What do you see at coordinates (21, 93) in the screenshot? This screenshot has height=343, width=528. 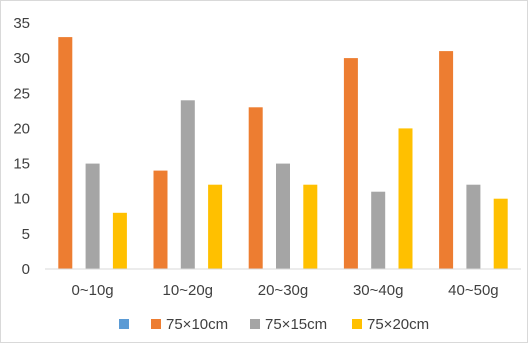 I see `y-tick-label: 25` at bounding box center [21, 93].